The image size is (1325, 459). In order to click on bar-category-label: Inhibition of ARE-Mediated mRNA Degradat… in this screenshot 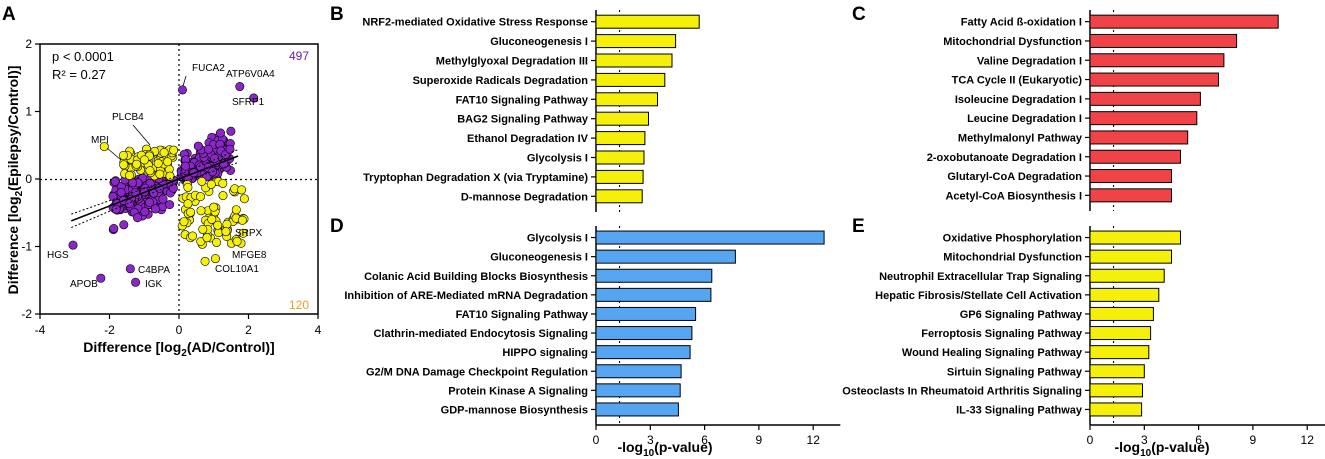, I will do `click(466, 296)`.